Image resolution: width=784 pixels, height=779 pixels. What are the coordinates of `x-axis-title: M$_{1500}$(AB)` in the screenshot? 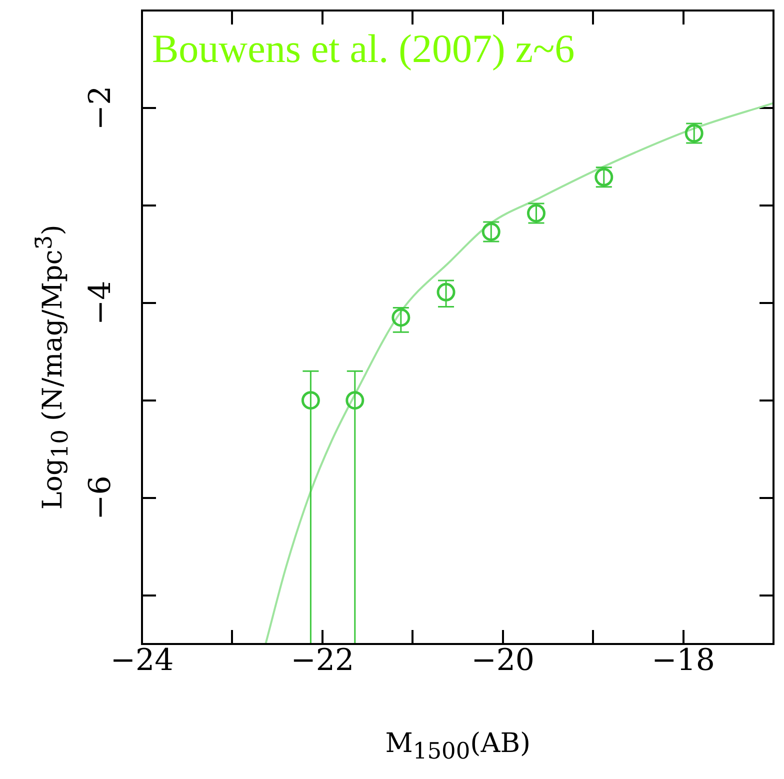 It's located at (458, 746).